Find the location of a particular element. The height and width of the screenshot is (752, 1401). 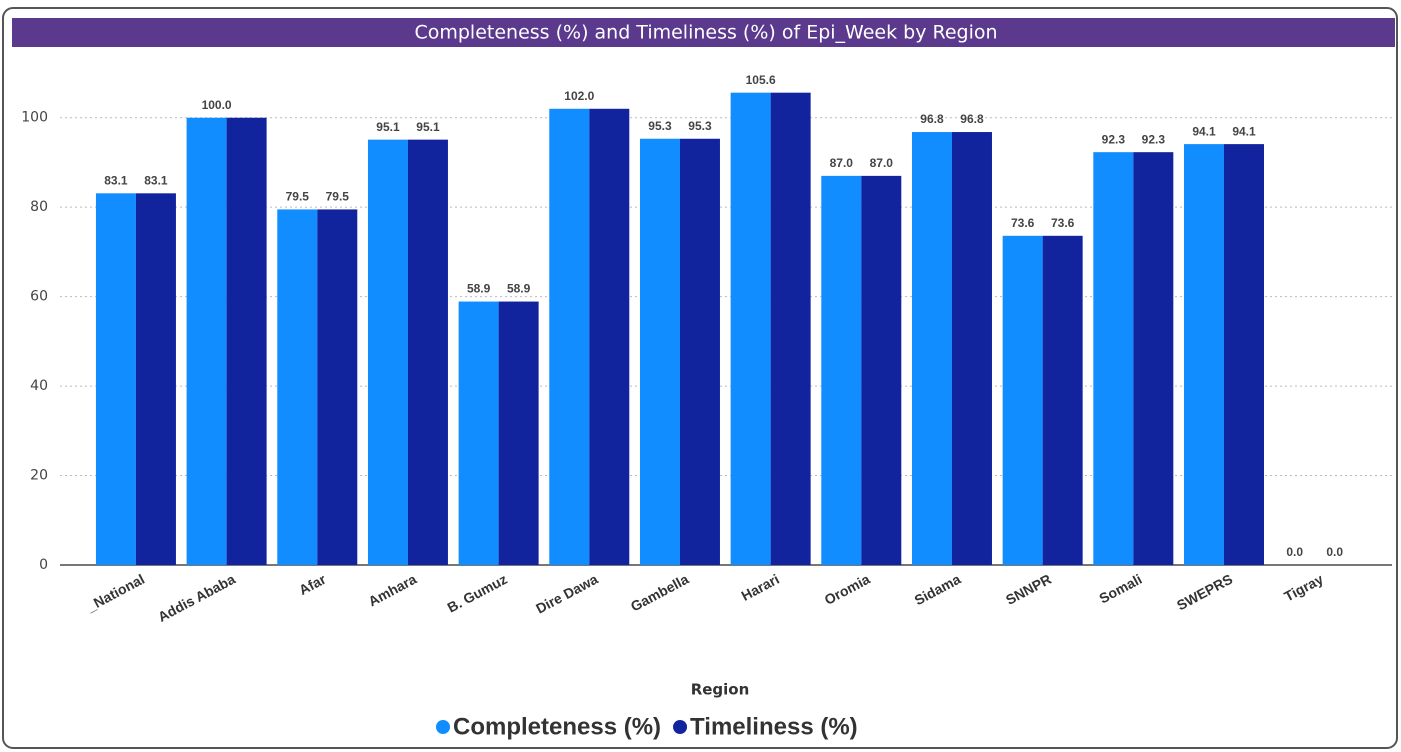

y-tick-label: 20 is located at coordinates (39, 476).